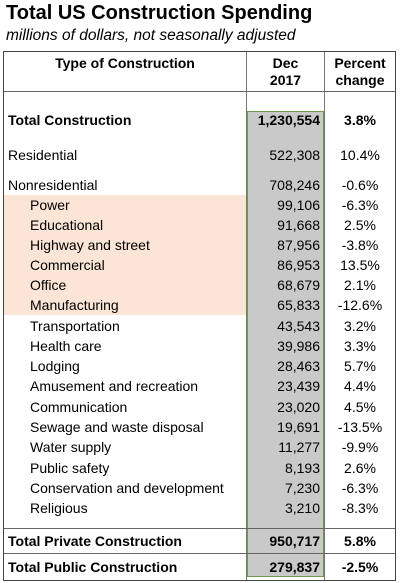 Image resolution: width=400 pixels, height=583 pixels. I want to click on row-percent: -2.5%, so click(360, 567).